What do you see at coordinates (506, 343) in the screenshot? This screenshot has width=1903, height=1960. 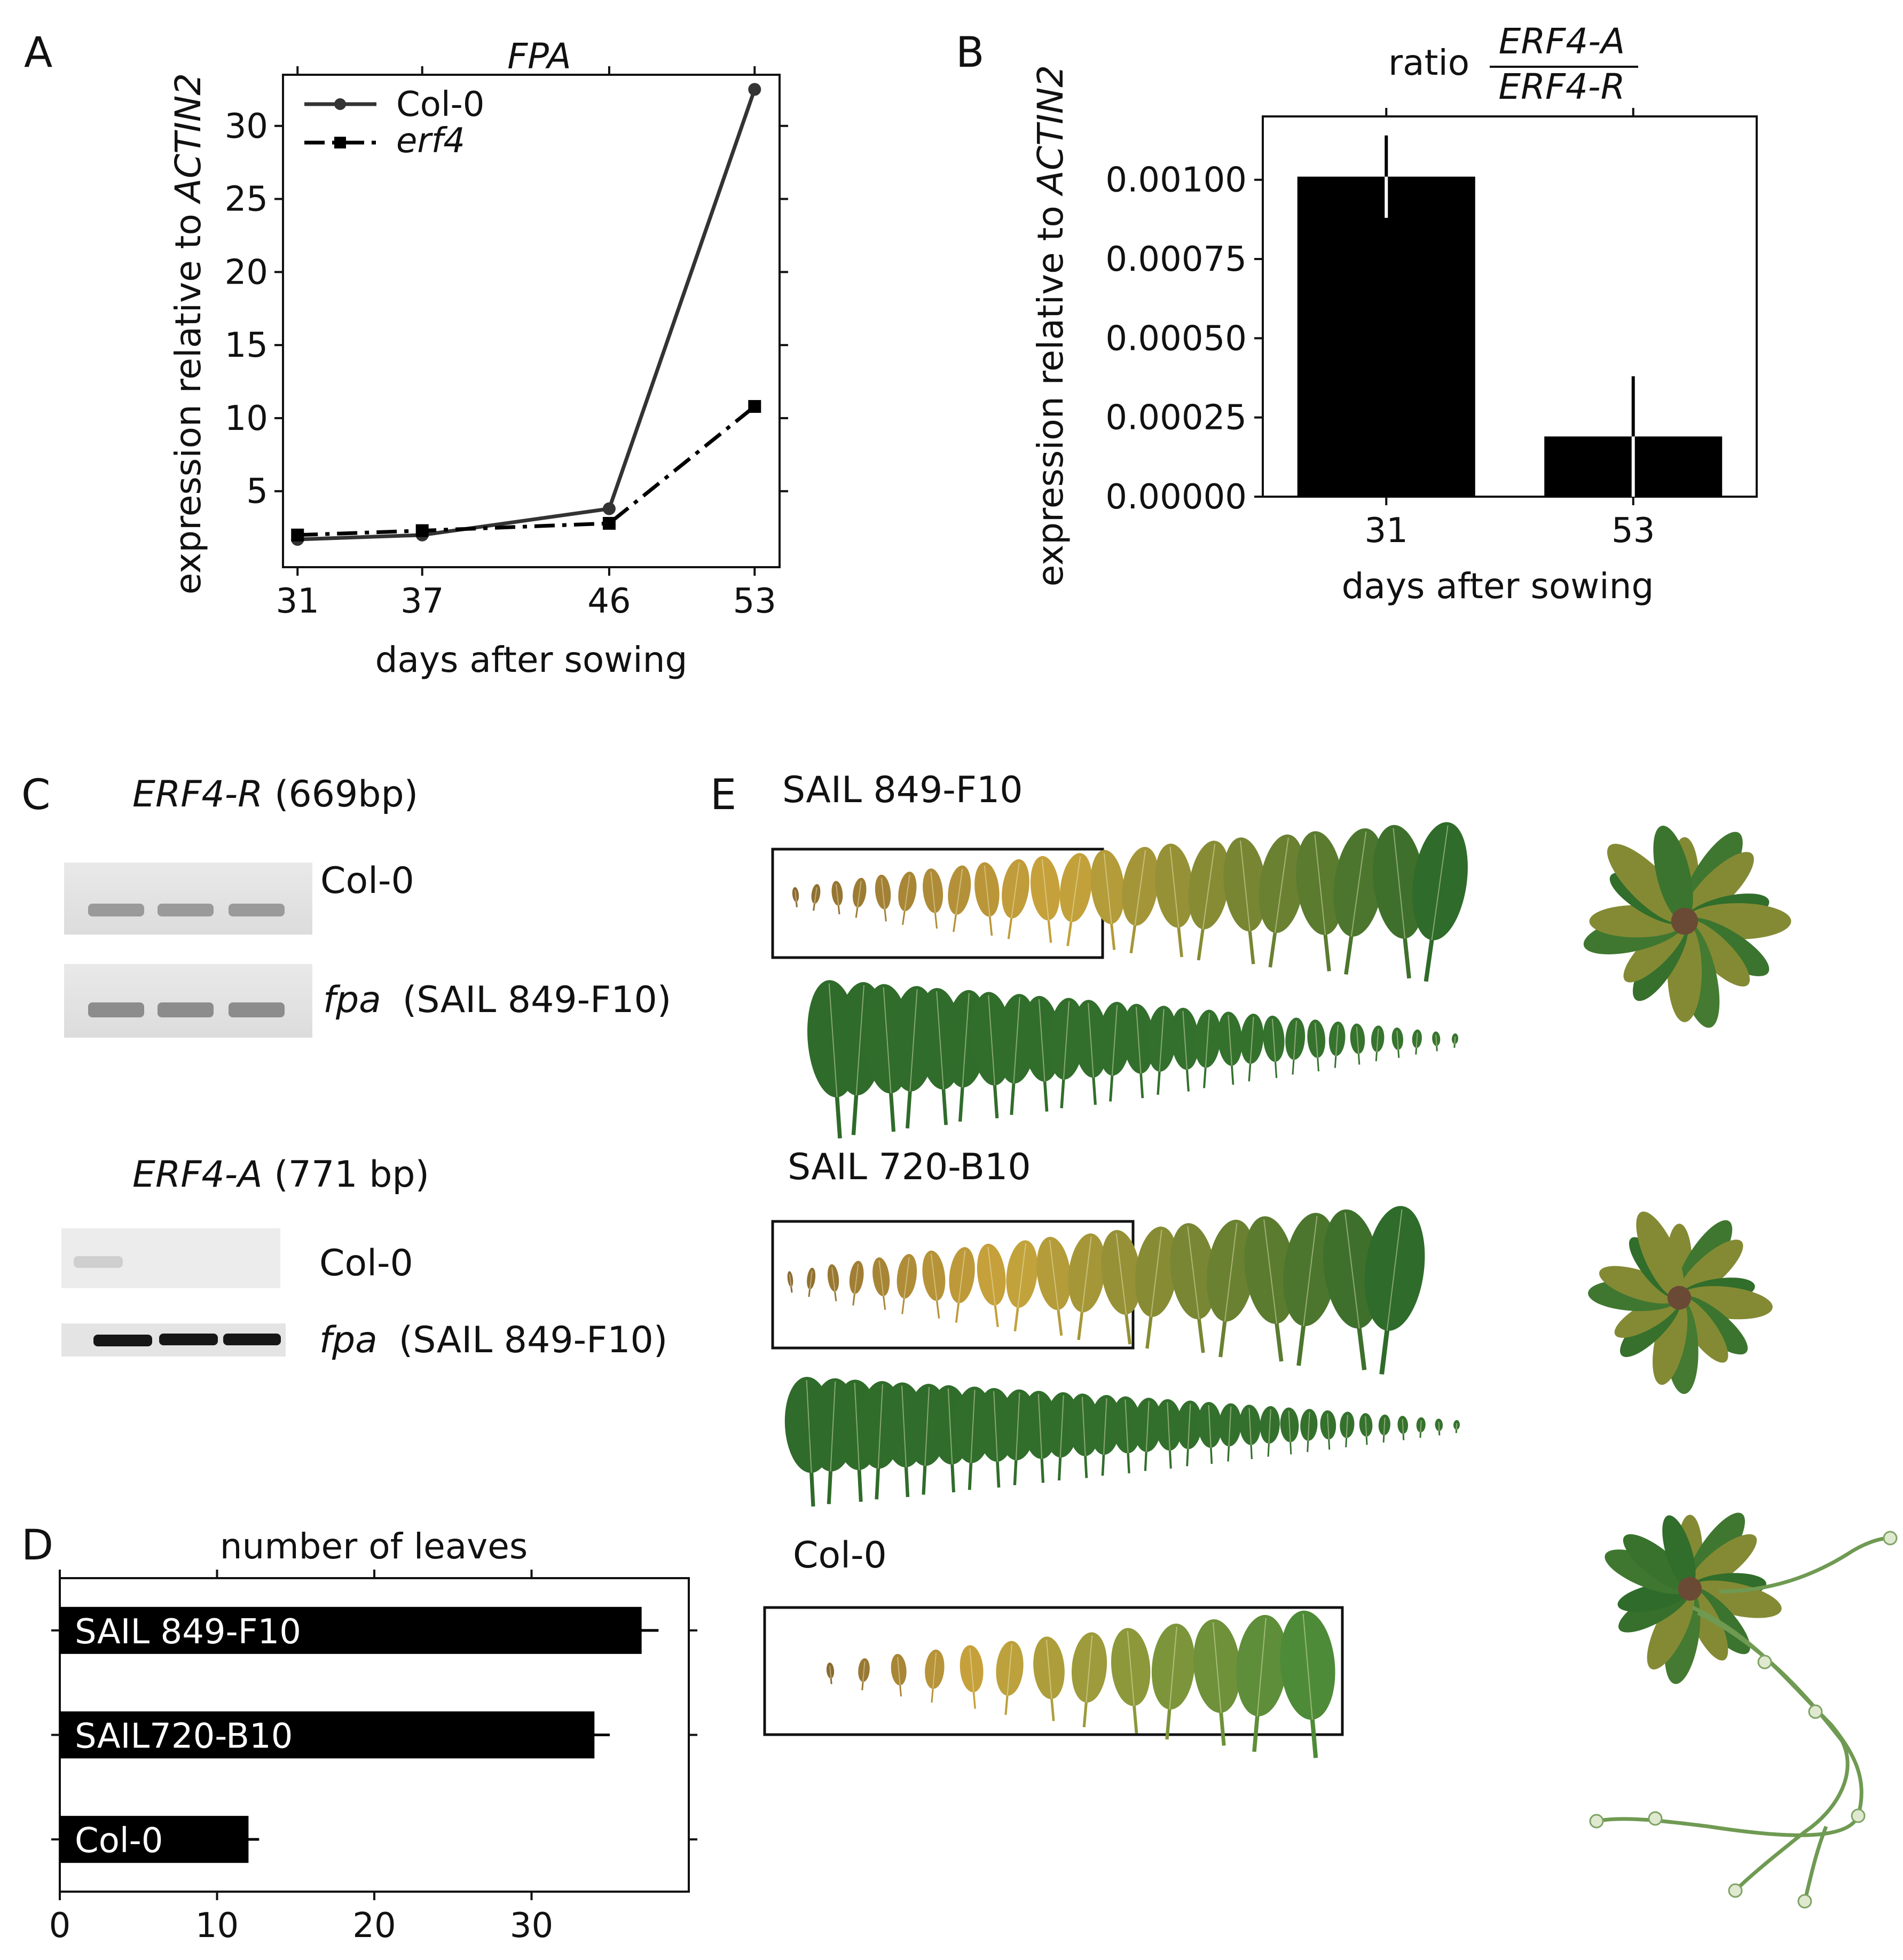 I see `chart-a: 31 37 46 53 5 10 15 20 25 30` at bounding box center [506, 343].